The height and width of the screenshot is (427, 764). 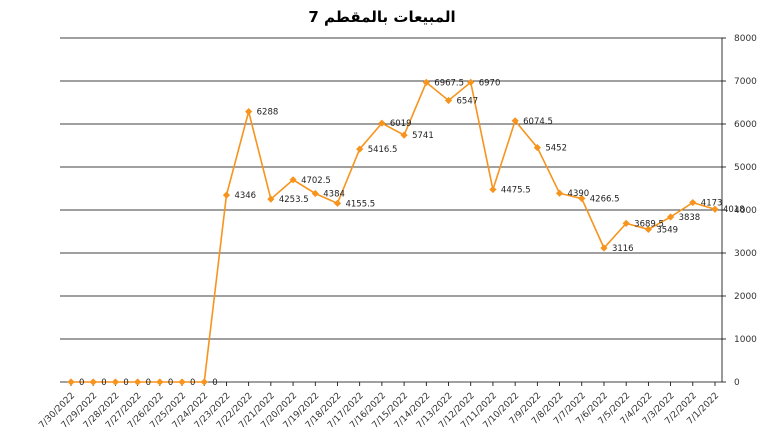 I want to click on data-label: 5452, so click(x=556, y=149).